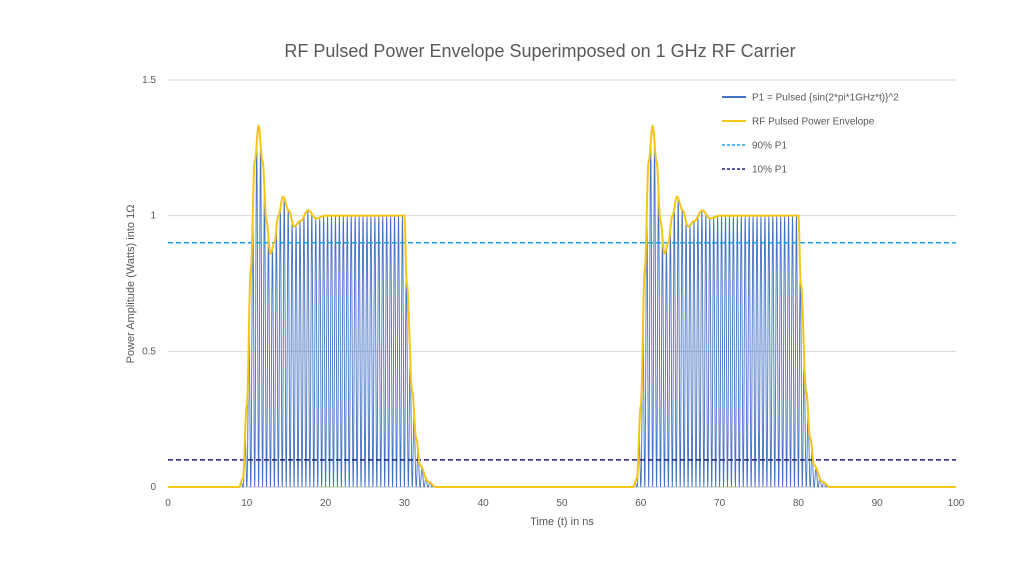  Describe the element at coordinates (153, 487) in the screenshot. I see `y-tick-label: 0` at that location.